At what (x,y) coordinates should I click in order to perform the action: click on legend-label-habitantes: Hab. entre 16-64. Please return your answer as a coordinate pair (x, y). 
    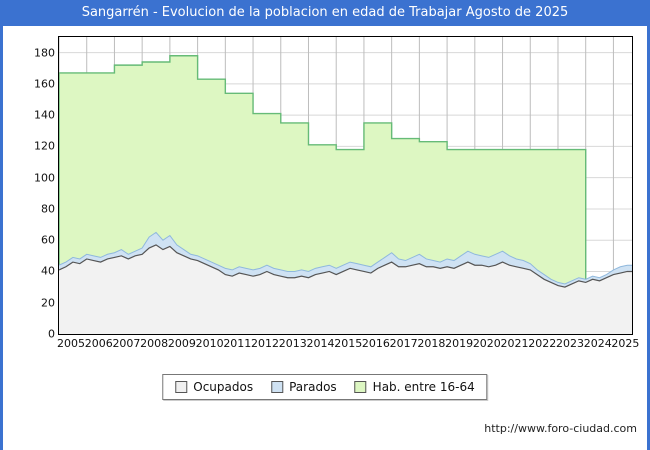
    Looking at the image, I should click on (423, 387).